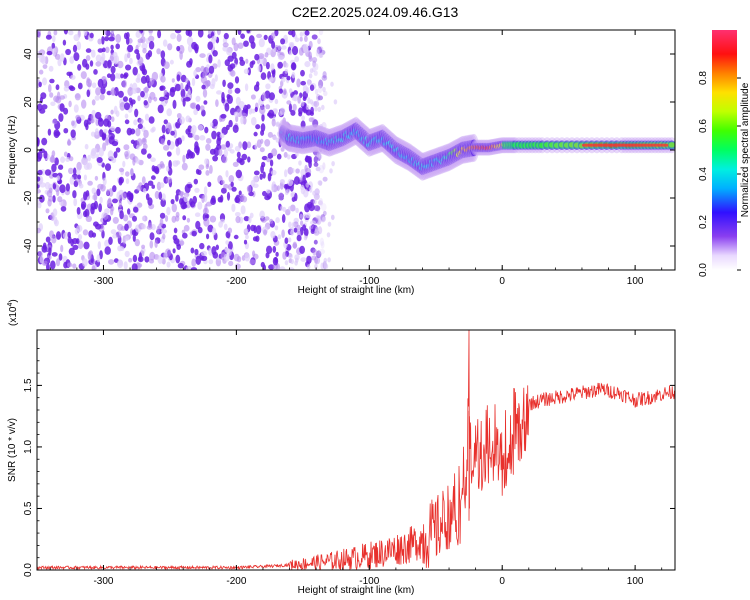 This screenshot has height=600, width=750. Describe the element at coordinates (28, 508) in the screenshot. I see `y-tick-label: 0.5` at that location.